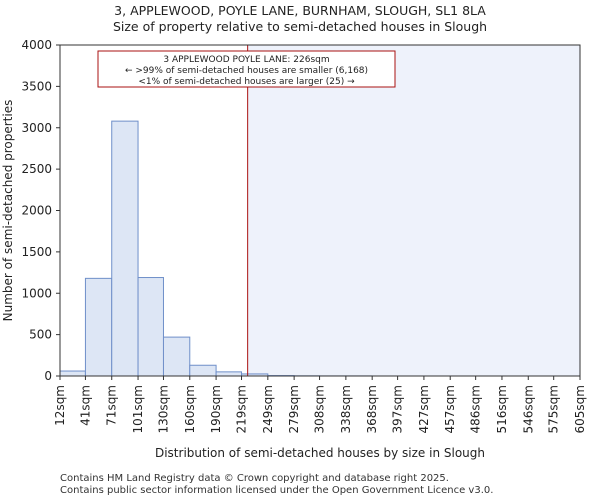 The width and height of the screenshot is (600, 504). What do you see at coordinates (190, 409) in the screenshot?
I see `x-tick-label: 160sqm` at bounding box center [190, 409].